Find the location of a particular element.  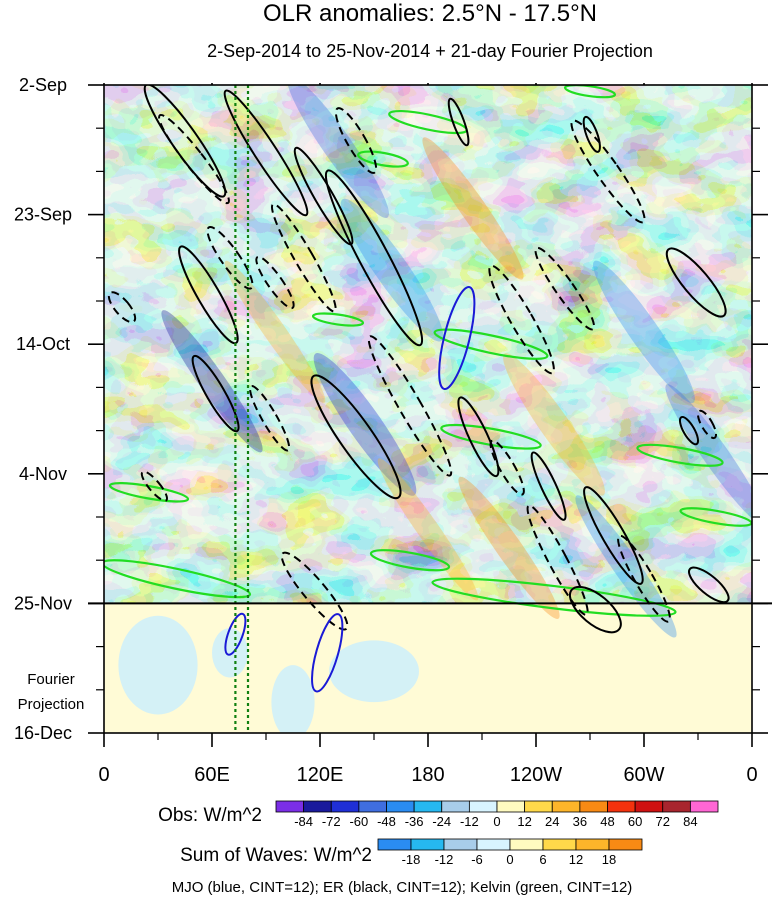

colorbar-level-label: -24 is located at coordinates (441, 821).